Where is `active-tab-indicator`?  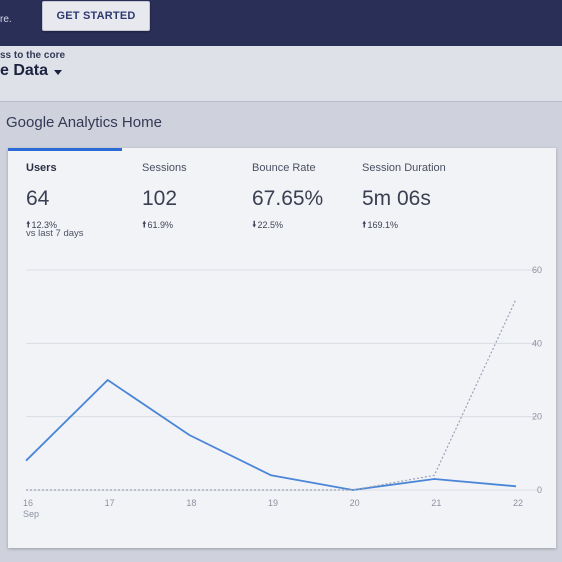
active-tab-indicator is located at coordinates (65, 149).